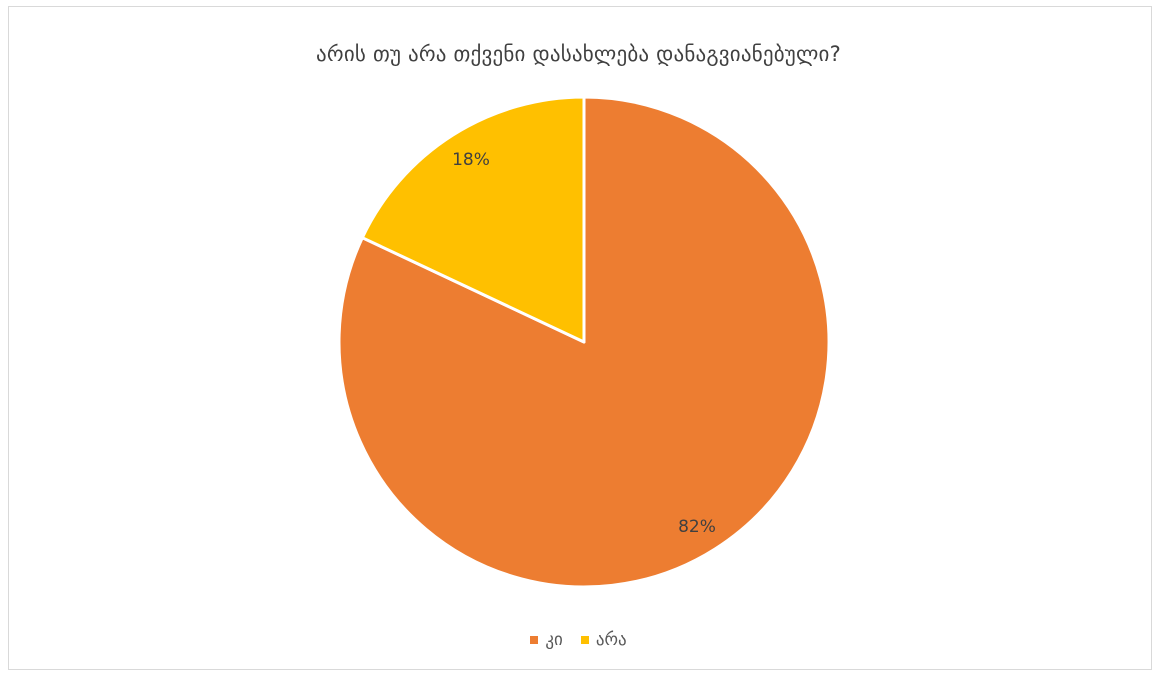  What do you see at coordinates (471, 160) in the screenshot?
I see `data-label-ara: 18%` at bounding box center [471, 160].